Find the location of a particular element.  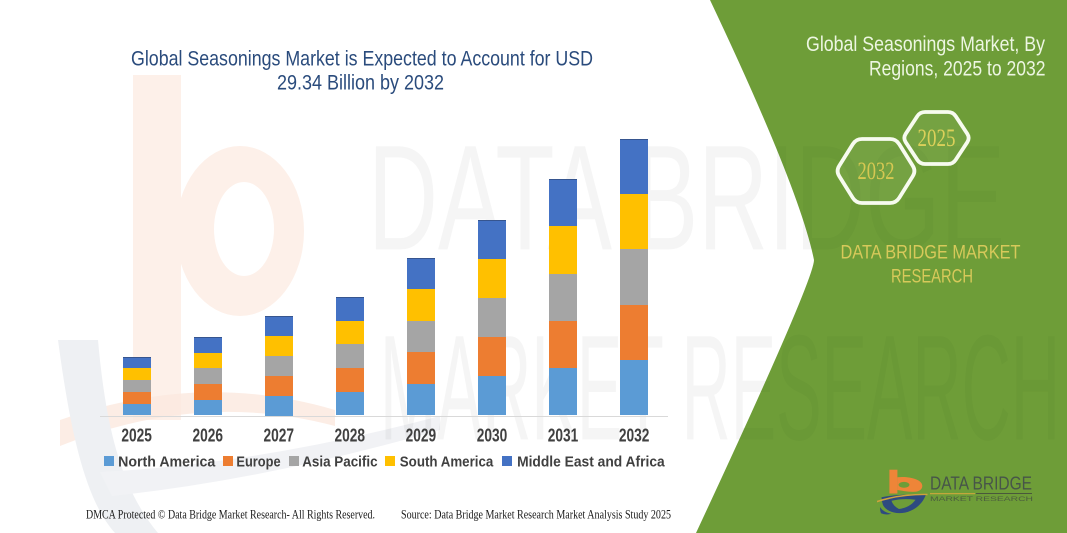

svg-text: North America is located at coordinates (167, 462).